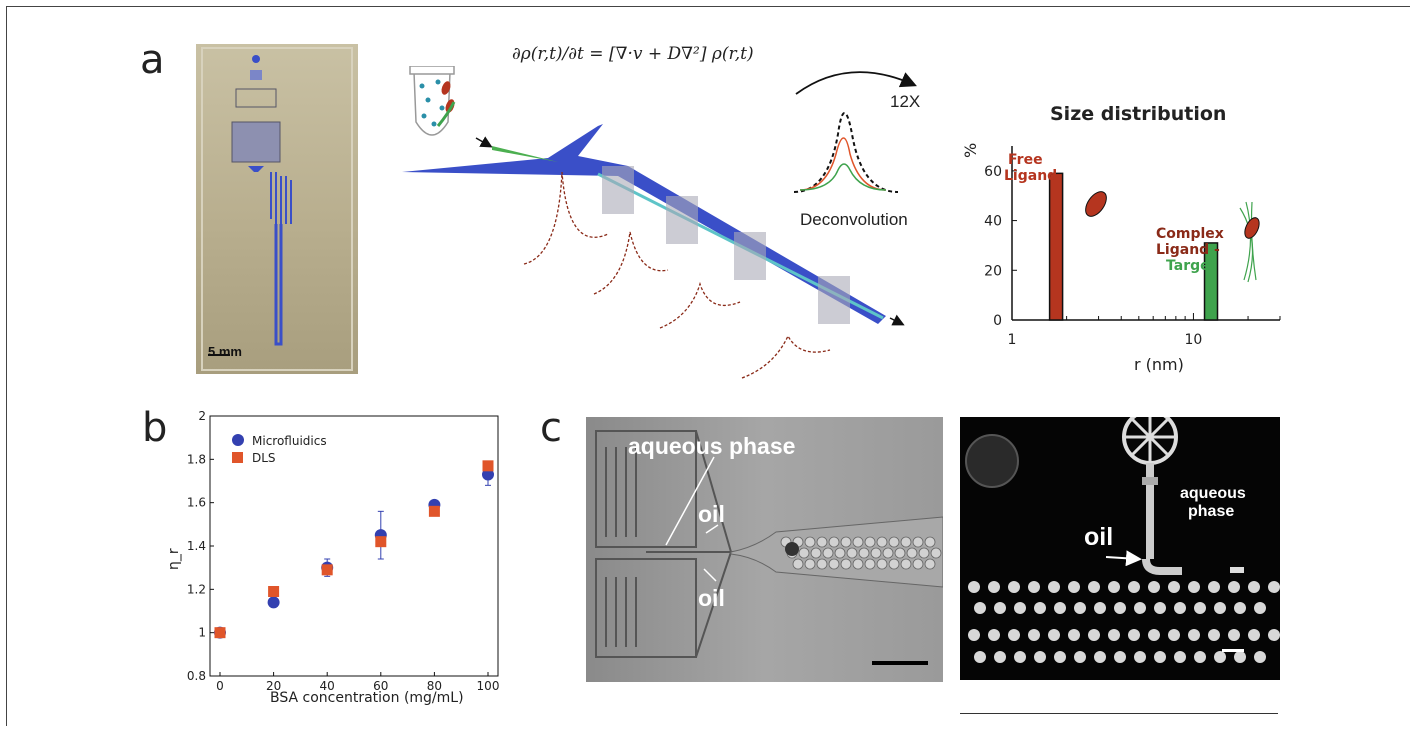 The image size is (1412, 729). I want to click on size-chart-y-tick-label: 60, so click(993, 172).